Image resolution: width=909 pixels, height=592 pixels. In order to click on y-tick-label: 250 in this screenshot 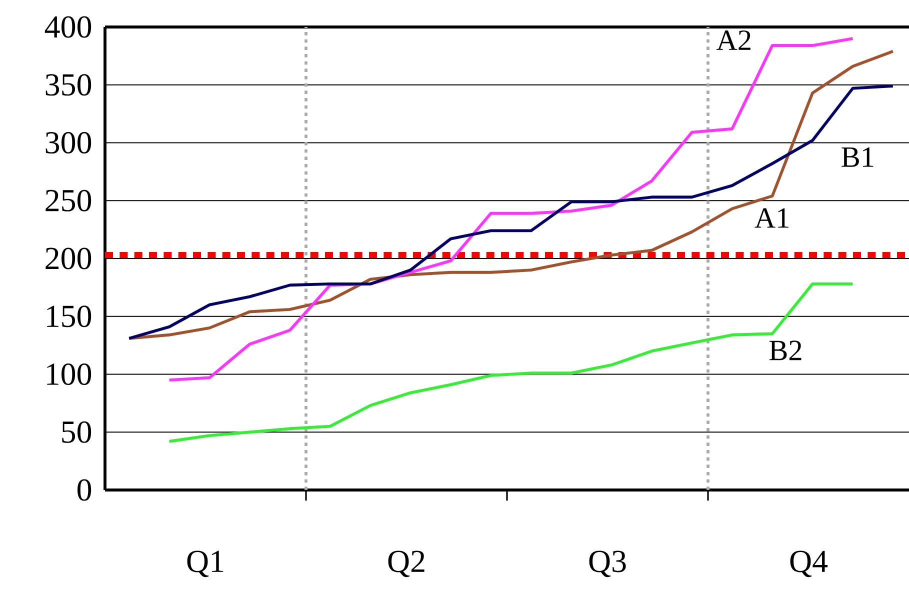, I will do `click(69, 201)`.